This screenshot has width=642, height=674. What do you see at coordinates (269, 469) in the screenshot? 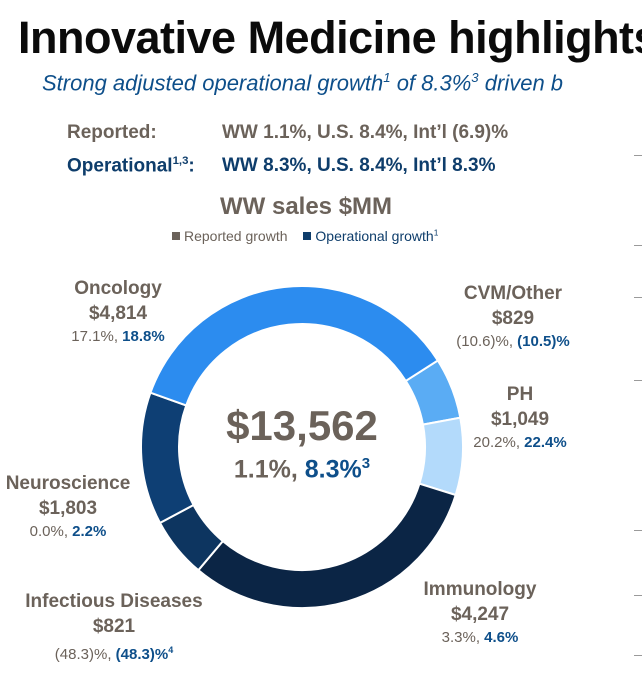
I see `center-reported: 1.1%,` at bounding box center [269, 469].